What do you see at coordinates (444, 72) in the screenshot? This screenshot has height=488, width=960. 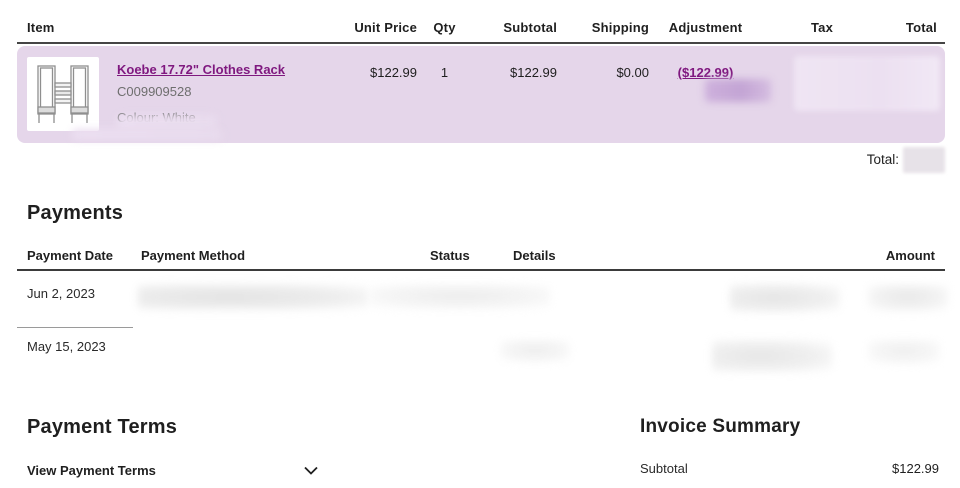 I see `item-qty: 1` at bounding box center [444, 72].